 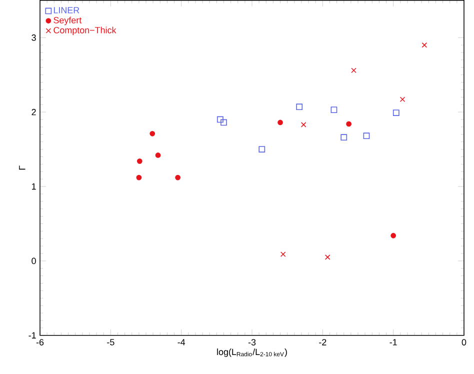 I want to click on y-tick-label: -1, so click(x=32, y=335).